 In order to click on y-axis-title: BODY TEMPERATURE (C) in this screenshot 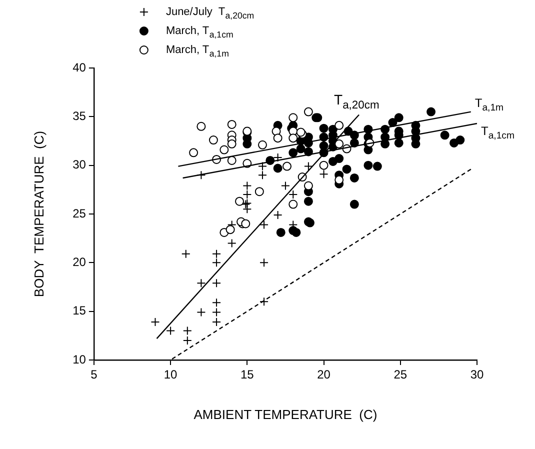, I will do `click(38, 214)`.